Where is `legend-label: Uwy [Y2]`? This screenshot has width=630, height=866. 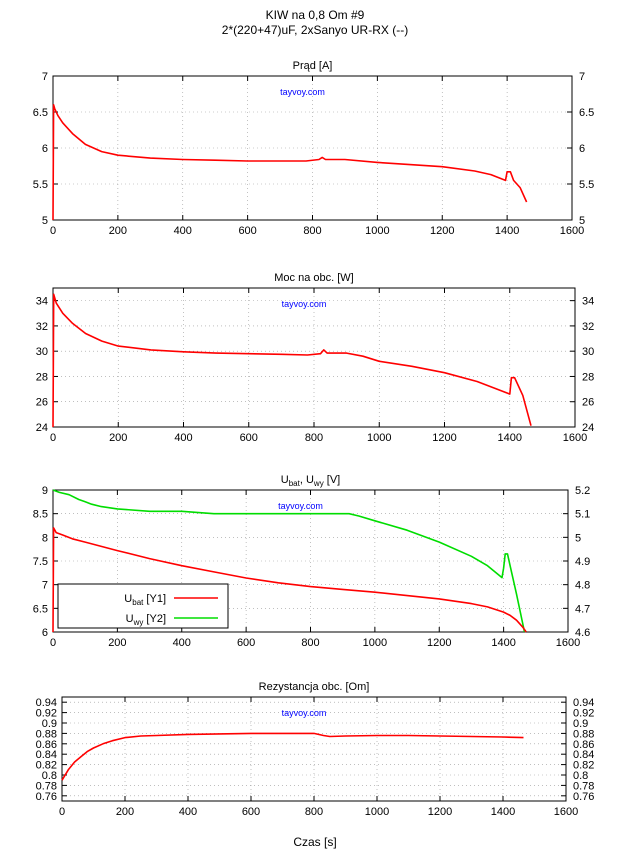 legend-label: Uwy [Y2] is located at coordinates (146, 620).